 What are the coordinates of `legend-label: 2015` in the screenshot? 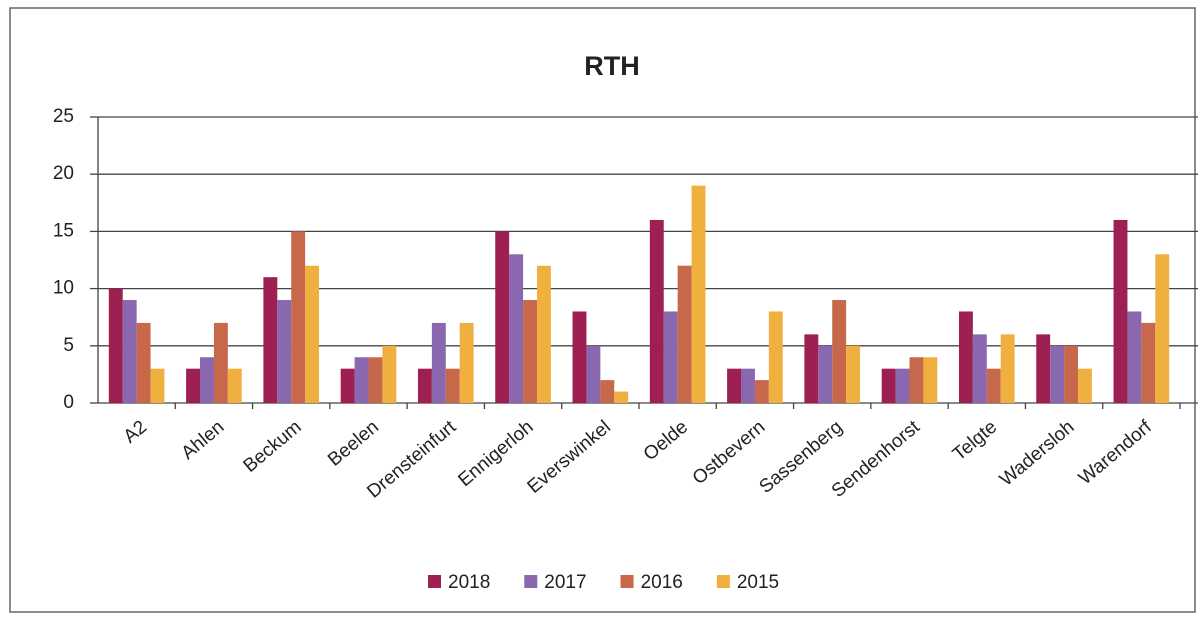 It's located at (758, 582).